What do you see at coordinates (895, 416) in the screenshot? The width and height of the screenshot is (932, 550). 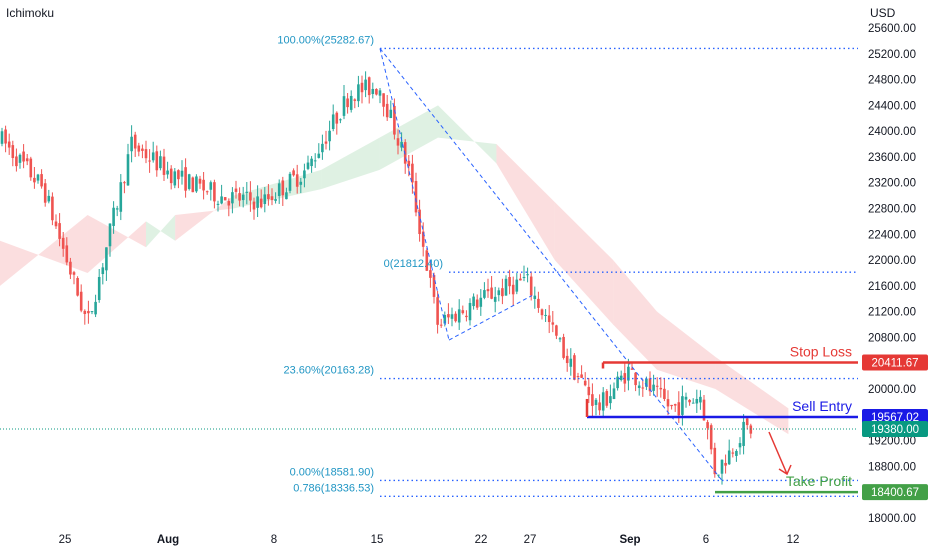 I see `sell-entry-price-tag-bg` at bounding box center [895, 416].